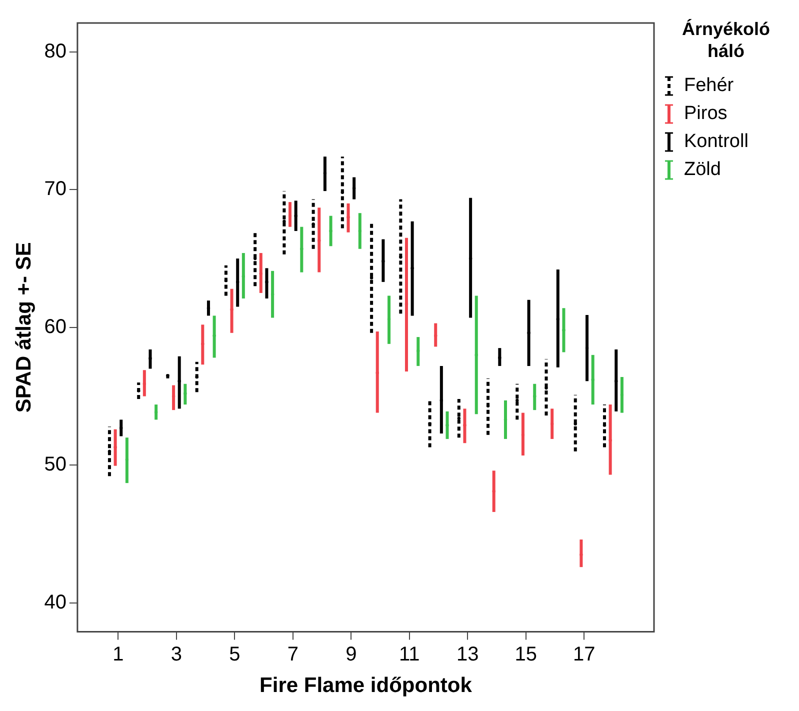 Image resolution: width=799 pixels, height=711 pixels. What do you see at coordinates (716, 142) in the screenshot?
I see `legend-label: Kontroll` at bounding box center [716, 142].